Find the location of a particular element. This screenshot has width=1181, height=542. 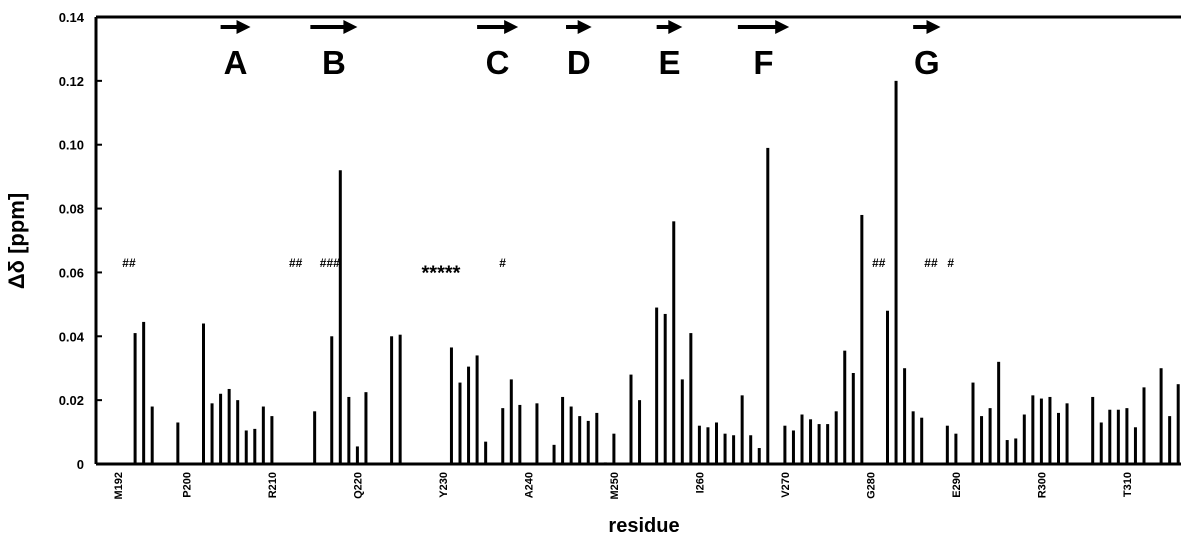

strand-label: D is located at coordinates (579, 62).